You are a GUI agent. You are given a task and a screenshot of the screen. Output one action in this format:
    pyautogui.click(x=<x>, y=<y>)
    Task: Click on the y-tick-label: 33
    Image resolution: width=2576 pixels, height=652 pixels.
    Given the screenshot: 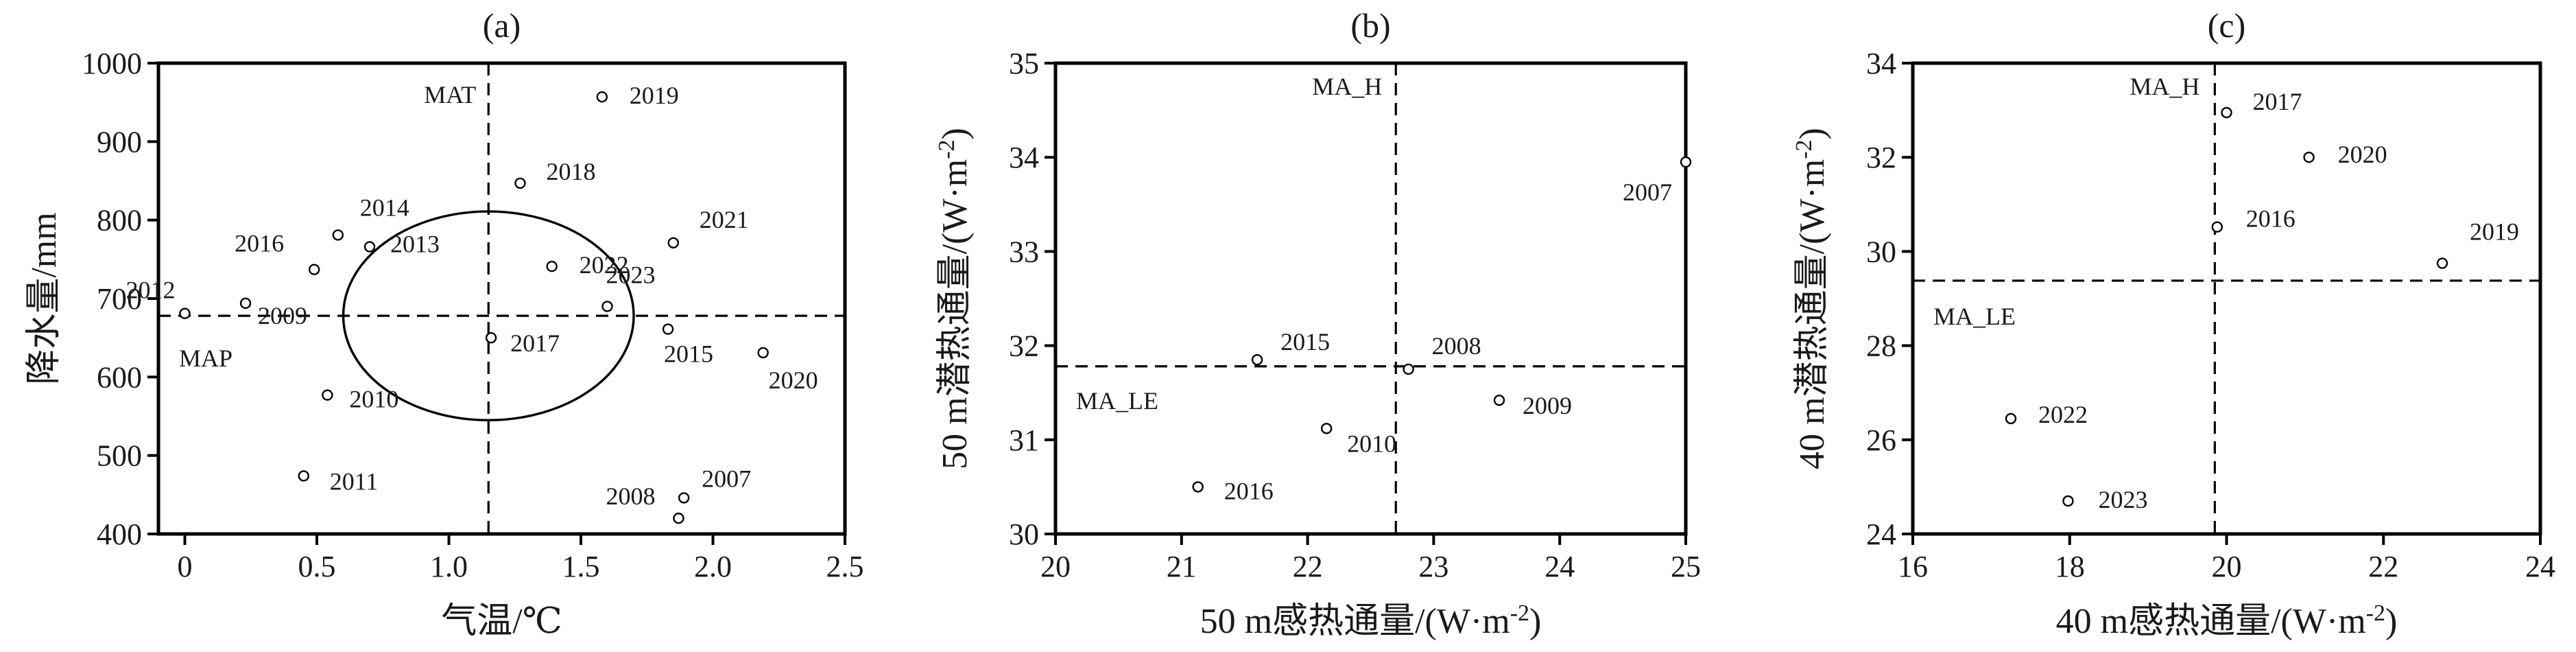 What is the action you would take?
    pyautogui.click(x=1024, y=251)
    